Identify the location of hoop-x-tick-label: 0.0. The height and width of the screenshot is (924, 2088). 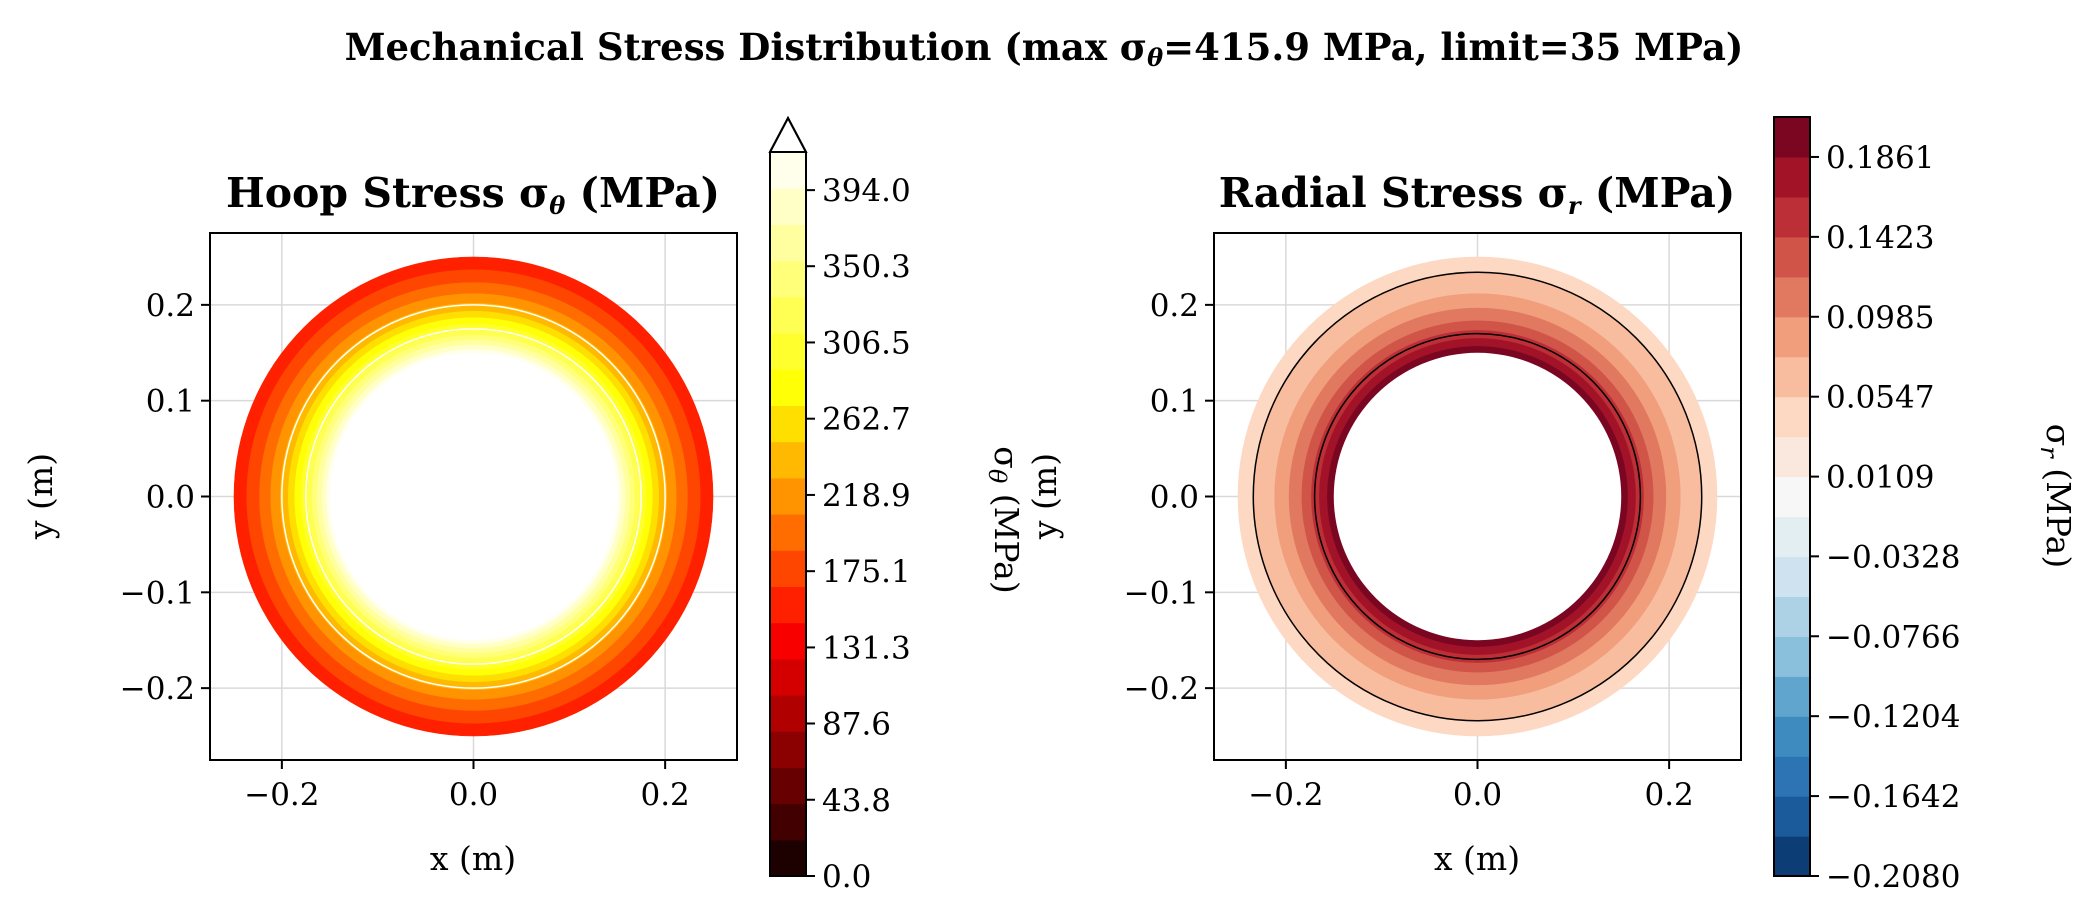
(473, 795).